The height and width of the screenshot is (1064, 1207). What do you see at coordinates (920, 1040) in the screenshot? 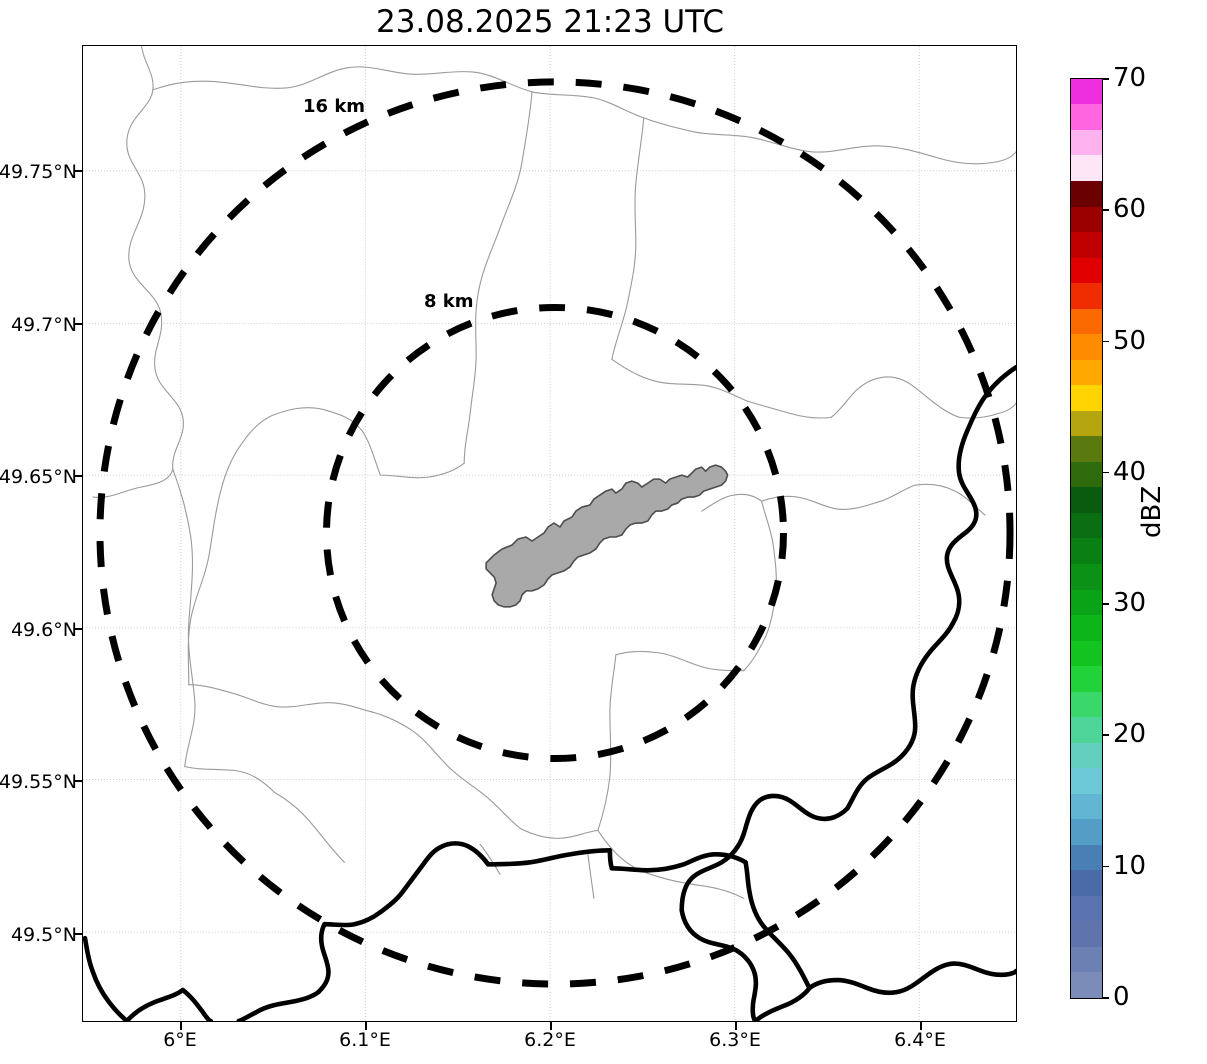
I see `xtick-label-6-4: 6.4°E` at bounding box center [920, 1040].